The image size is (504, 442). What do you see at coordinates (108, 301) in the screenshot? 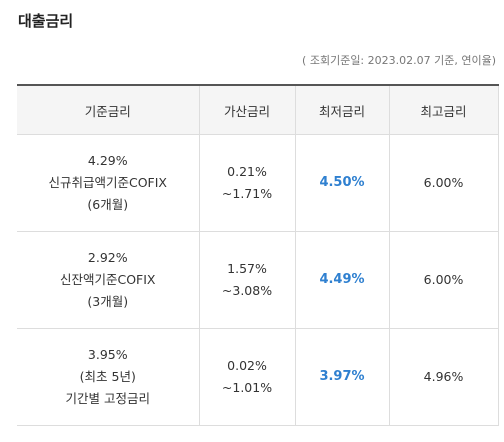
I see `base-rate-period: (3개월)` at bounding box center [108, 301].